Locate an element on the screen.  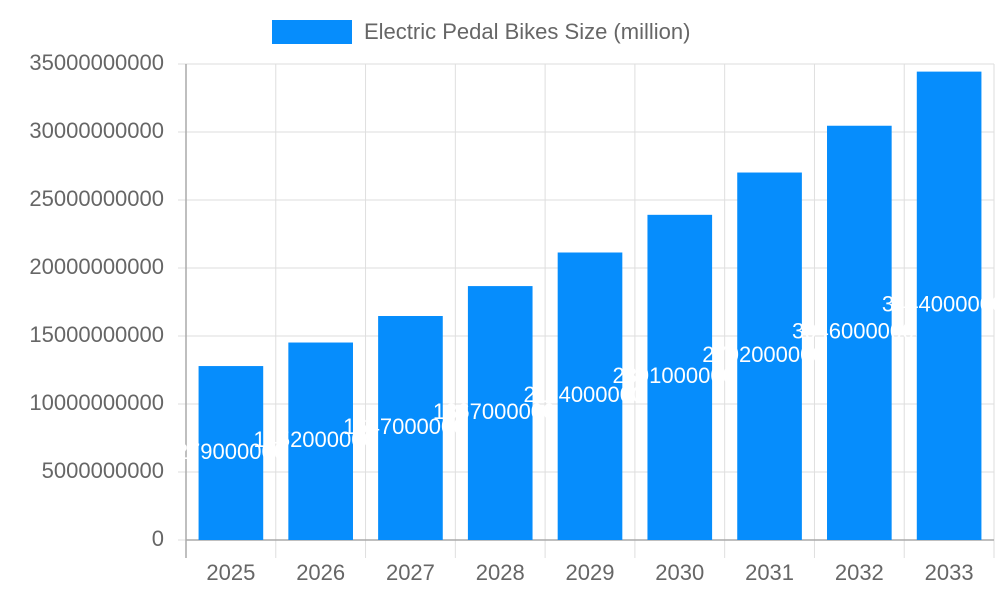
data-label: 30460000000 is located at coordinates (859, 331).